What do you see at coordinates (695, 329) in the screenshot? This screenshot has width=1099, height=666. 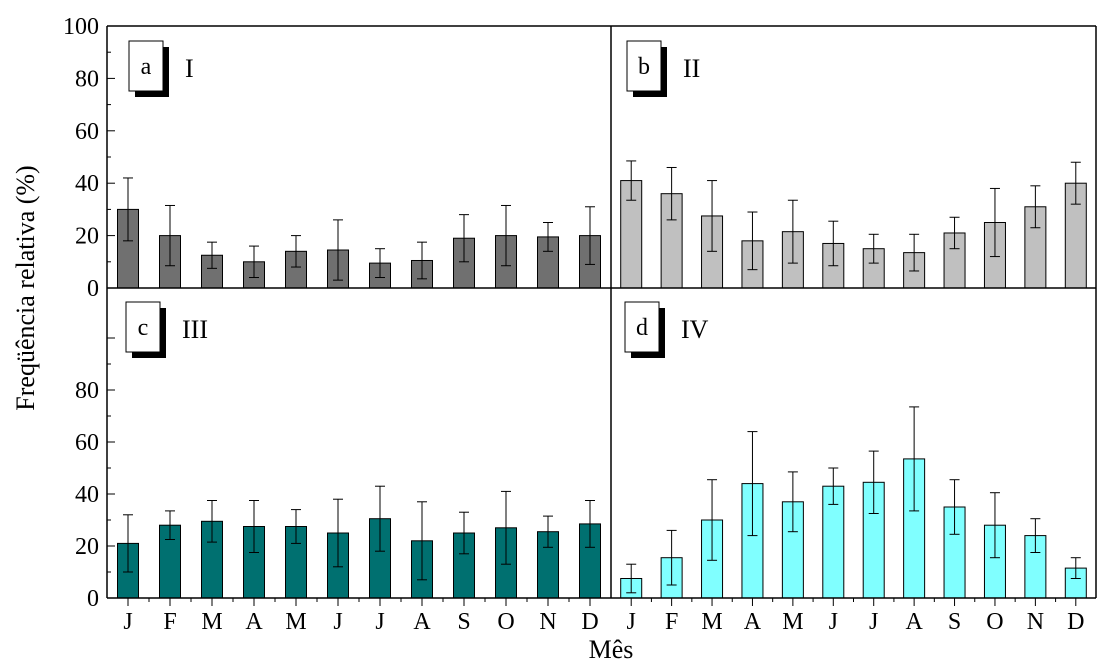 I see `panel-roman-d: IV` at bounding box center [695, 329].